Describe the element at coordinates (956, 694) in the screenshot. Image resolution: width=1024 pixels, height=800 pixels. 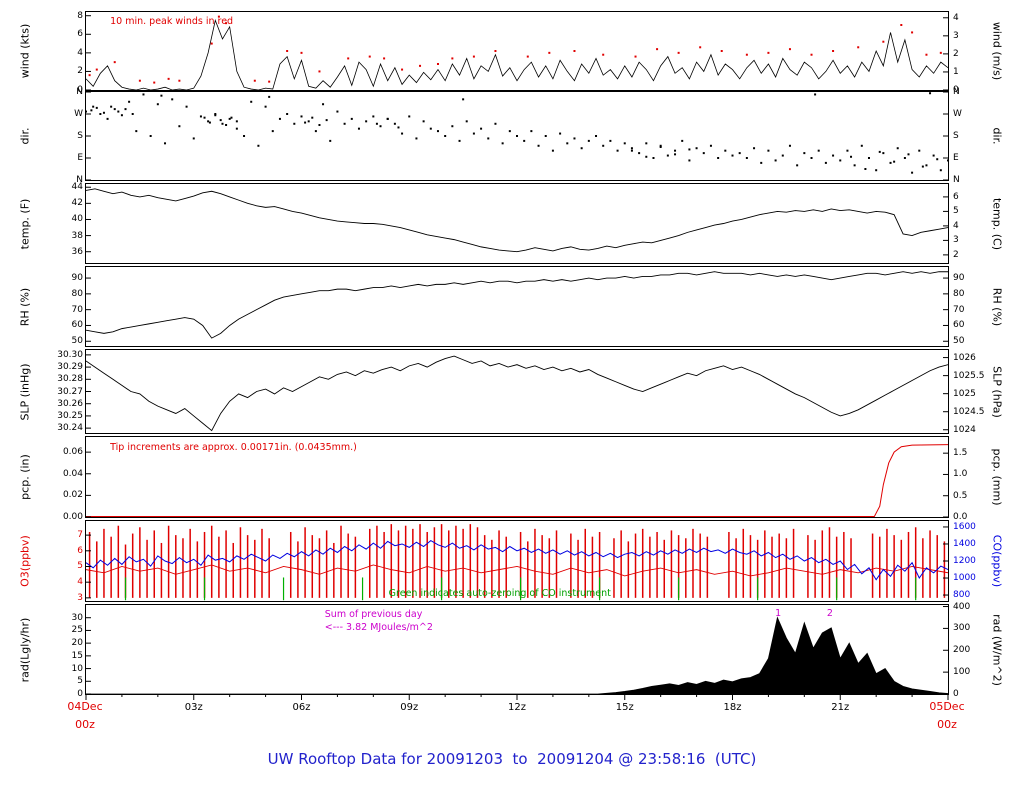
I see `y-tick-label-right: 0` at that location.